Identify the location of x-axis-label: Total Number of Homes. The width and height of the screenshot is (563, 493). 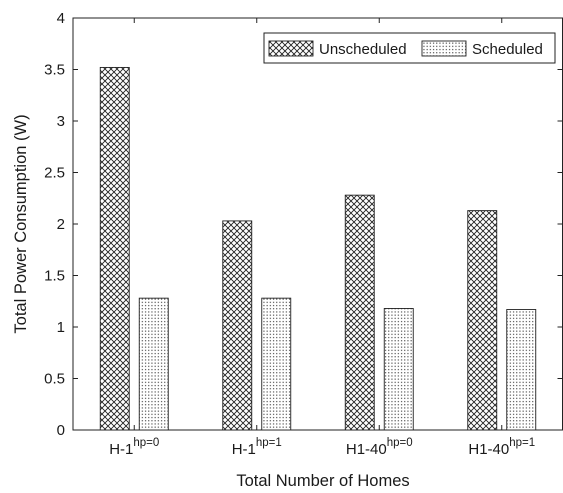
(322, 481).